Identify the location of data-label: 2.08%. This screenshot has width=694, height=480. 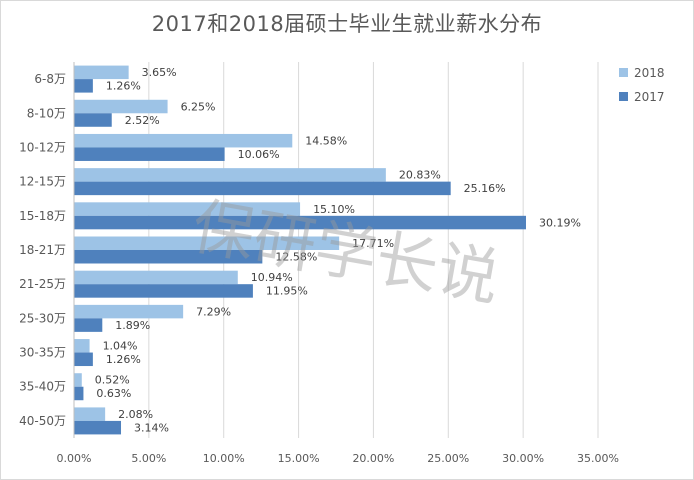
(135, 414).